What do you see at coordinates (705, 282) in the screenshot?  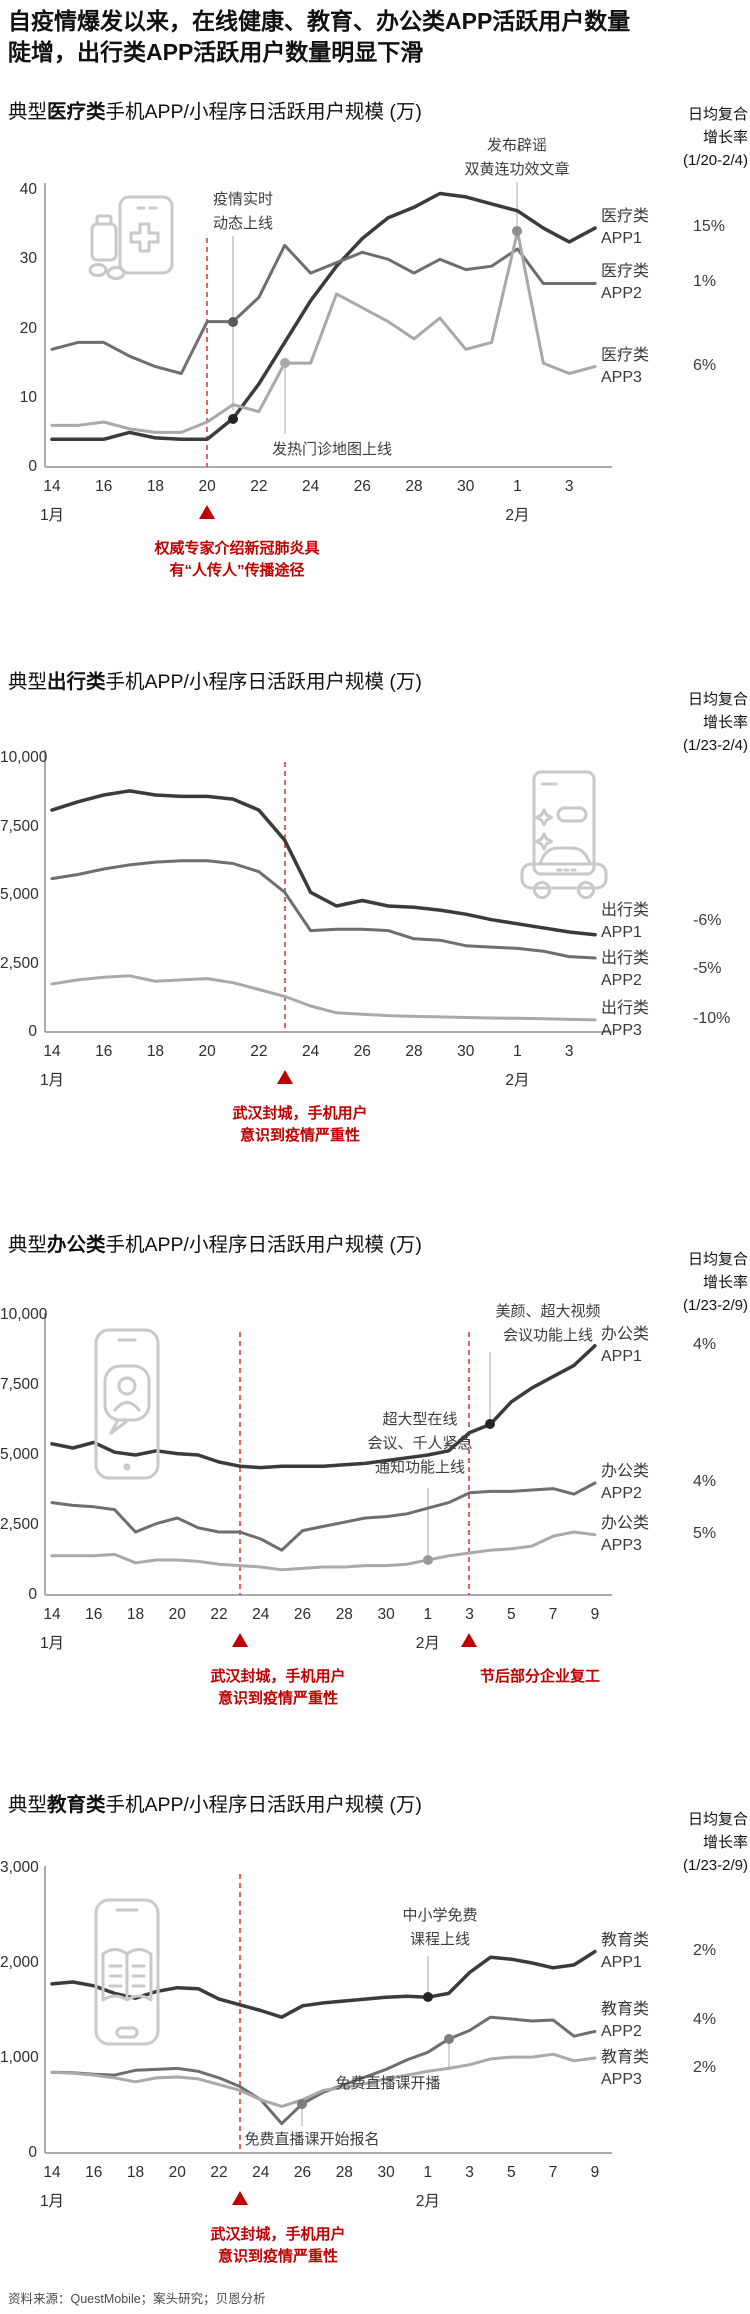 I see `growth-rate-value: 1%` at bounding box center [705, 282].